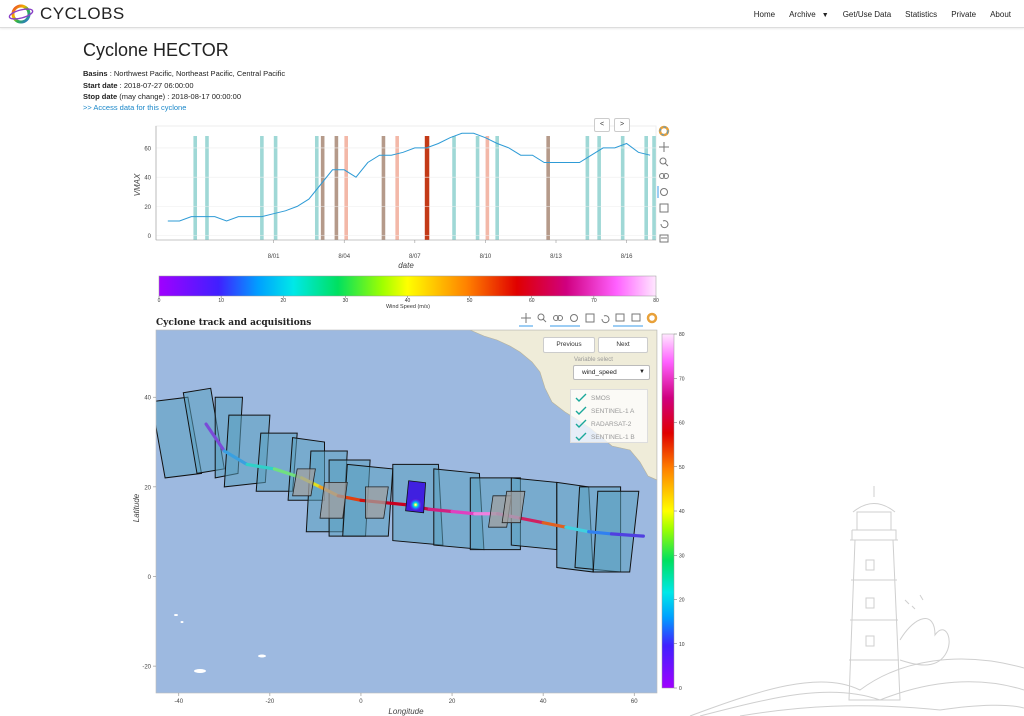 This screenshot has width=1024, height=716. What do you see at coordinates (565, 321) in the screenshot?
I see `map-box-zoom-icon` at bounding box center [565, 321].